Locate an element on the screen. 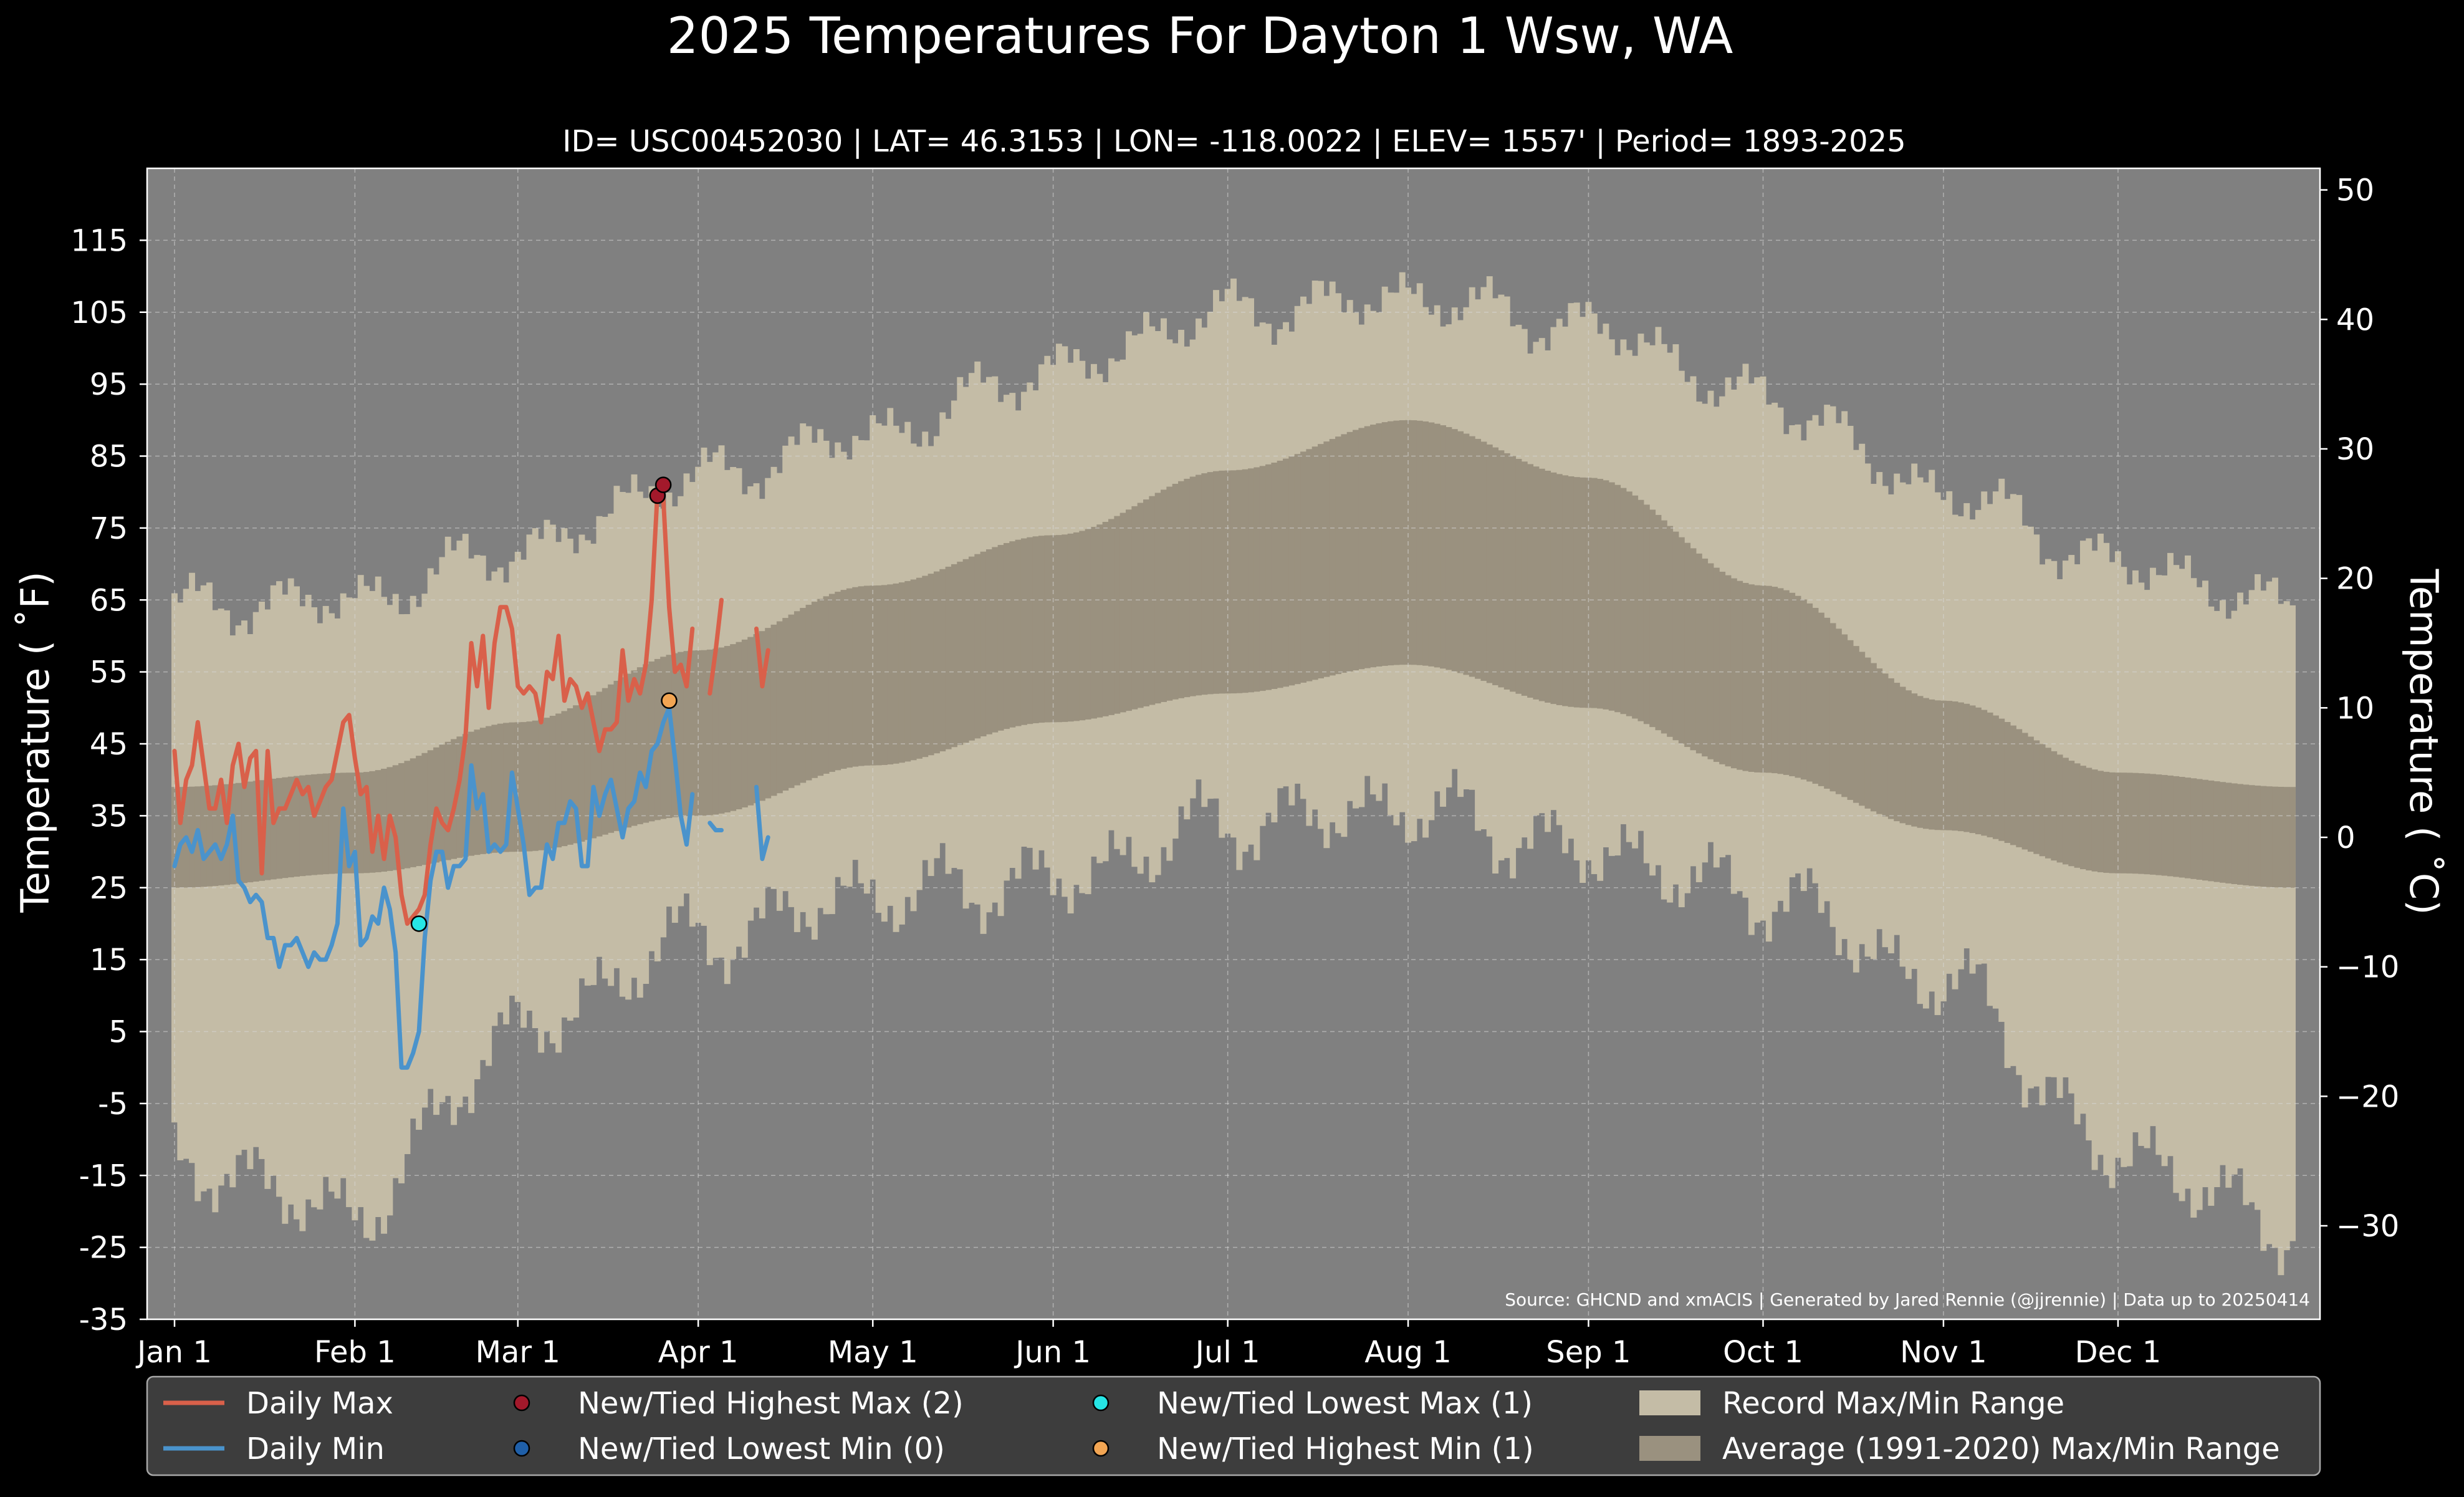 The image size is (2464, 1497). x-tick-label: Jan 1 is located at coordinates (173, 1352).